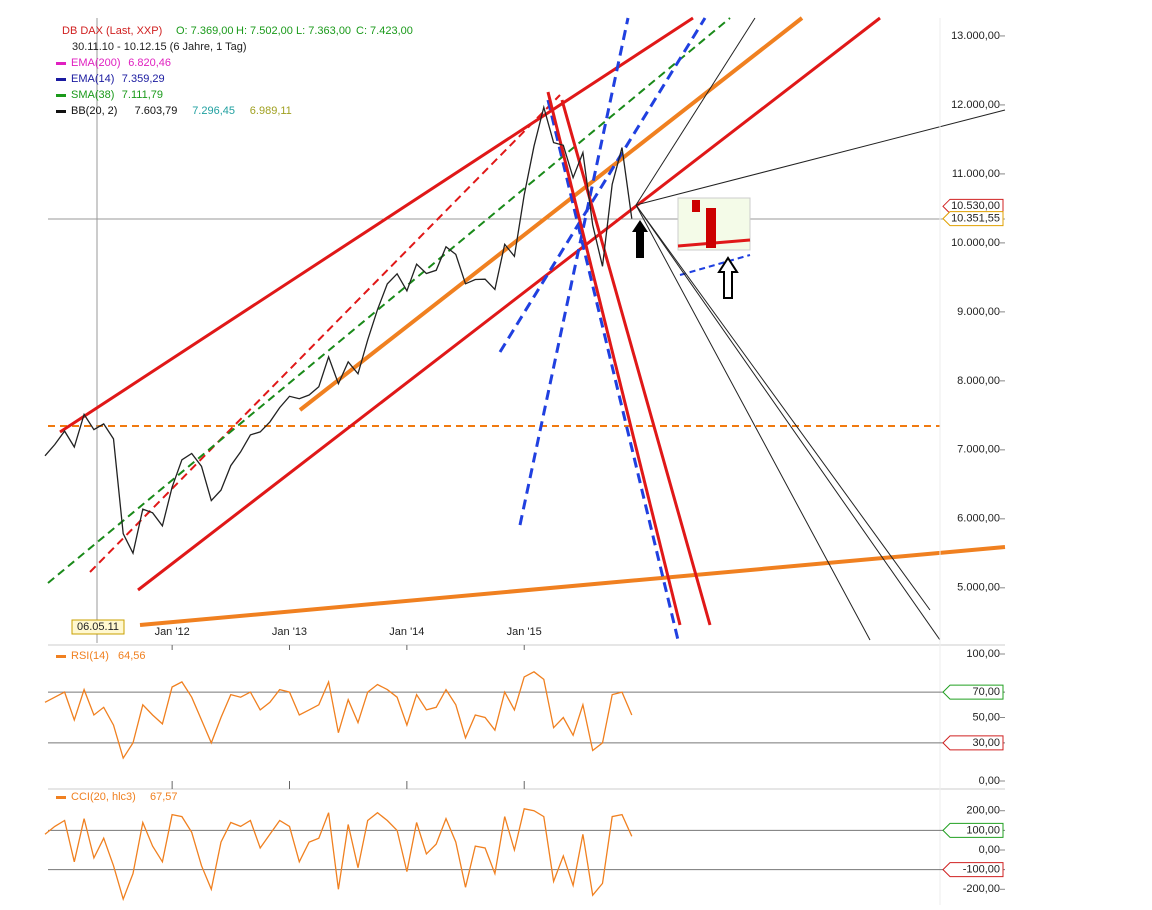 The width and height of the screenshot is (1152, 910). Describe the element at coordinates (264, 31) in the screenshot. I see `ohlc-value: H: 7.502,00` at that location.